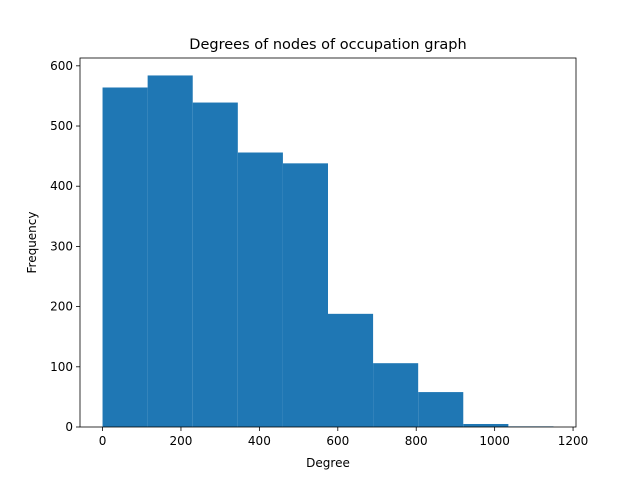  I want to click on x-axis-label: Degree, so click(328, 463).